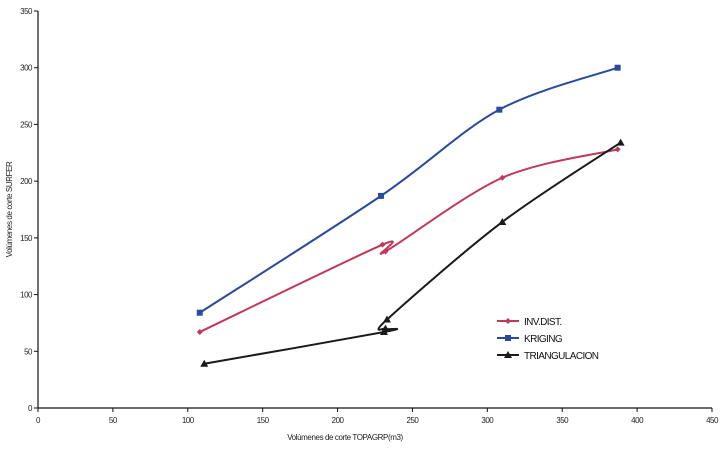 The width and height of the screenshot is (720, 451). What do you see at coordinates (38, 420) in the screenshot?
I see `x-tick-label: 0` at bounding box center [38, 420].